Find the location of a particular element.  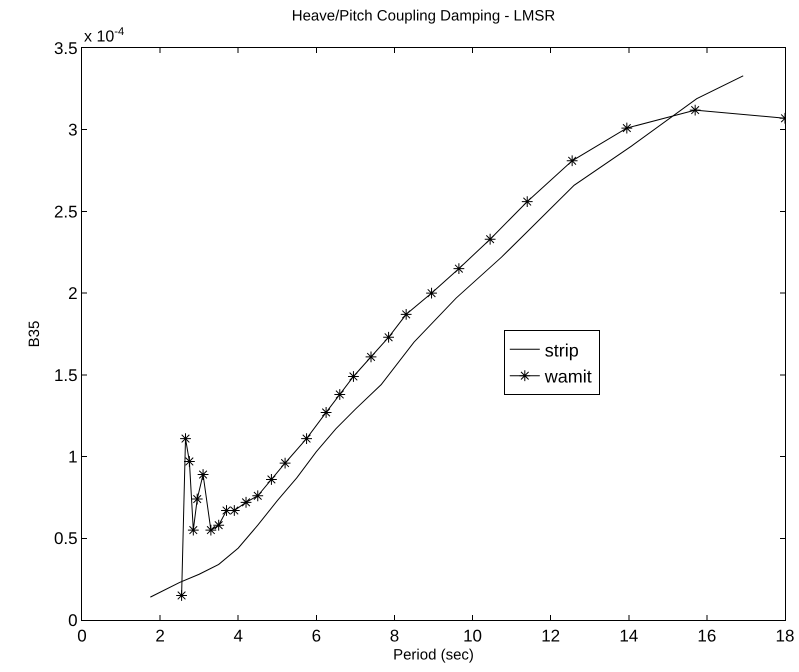

x-tick-label: 16 is located at coordinates (706, 636).